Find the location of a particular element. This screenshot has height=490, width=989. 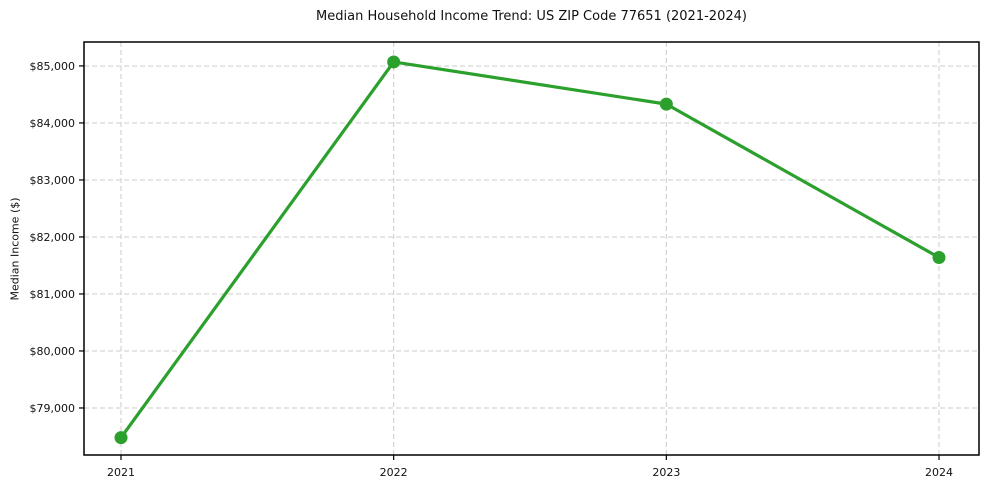

y-axis-label: Median Income ($) is located at coordinates (15, 249).